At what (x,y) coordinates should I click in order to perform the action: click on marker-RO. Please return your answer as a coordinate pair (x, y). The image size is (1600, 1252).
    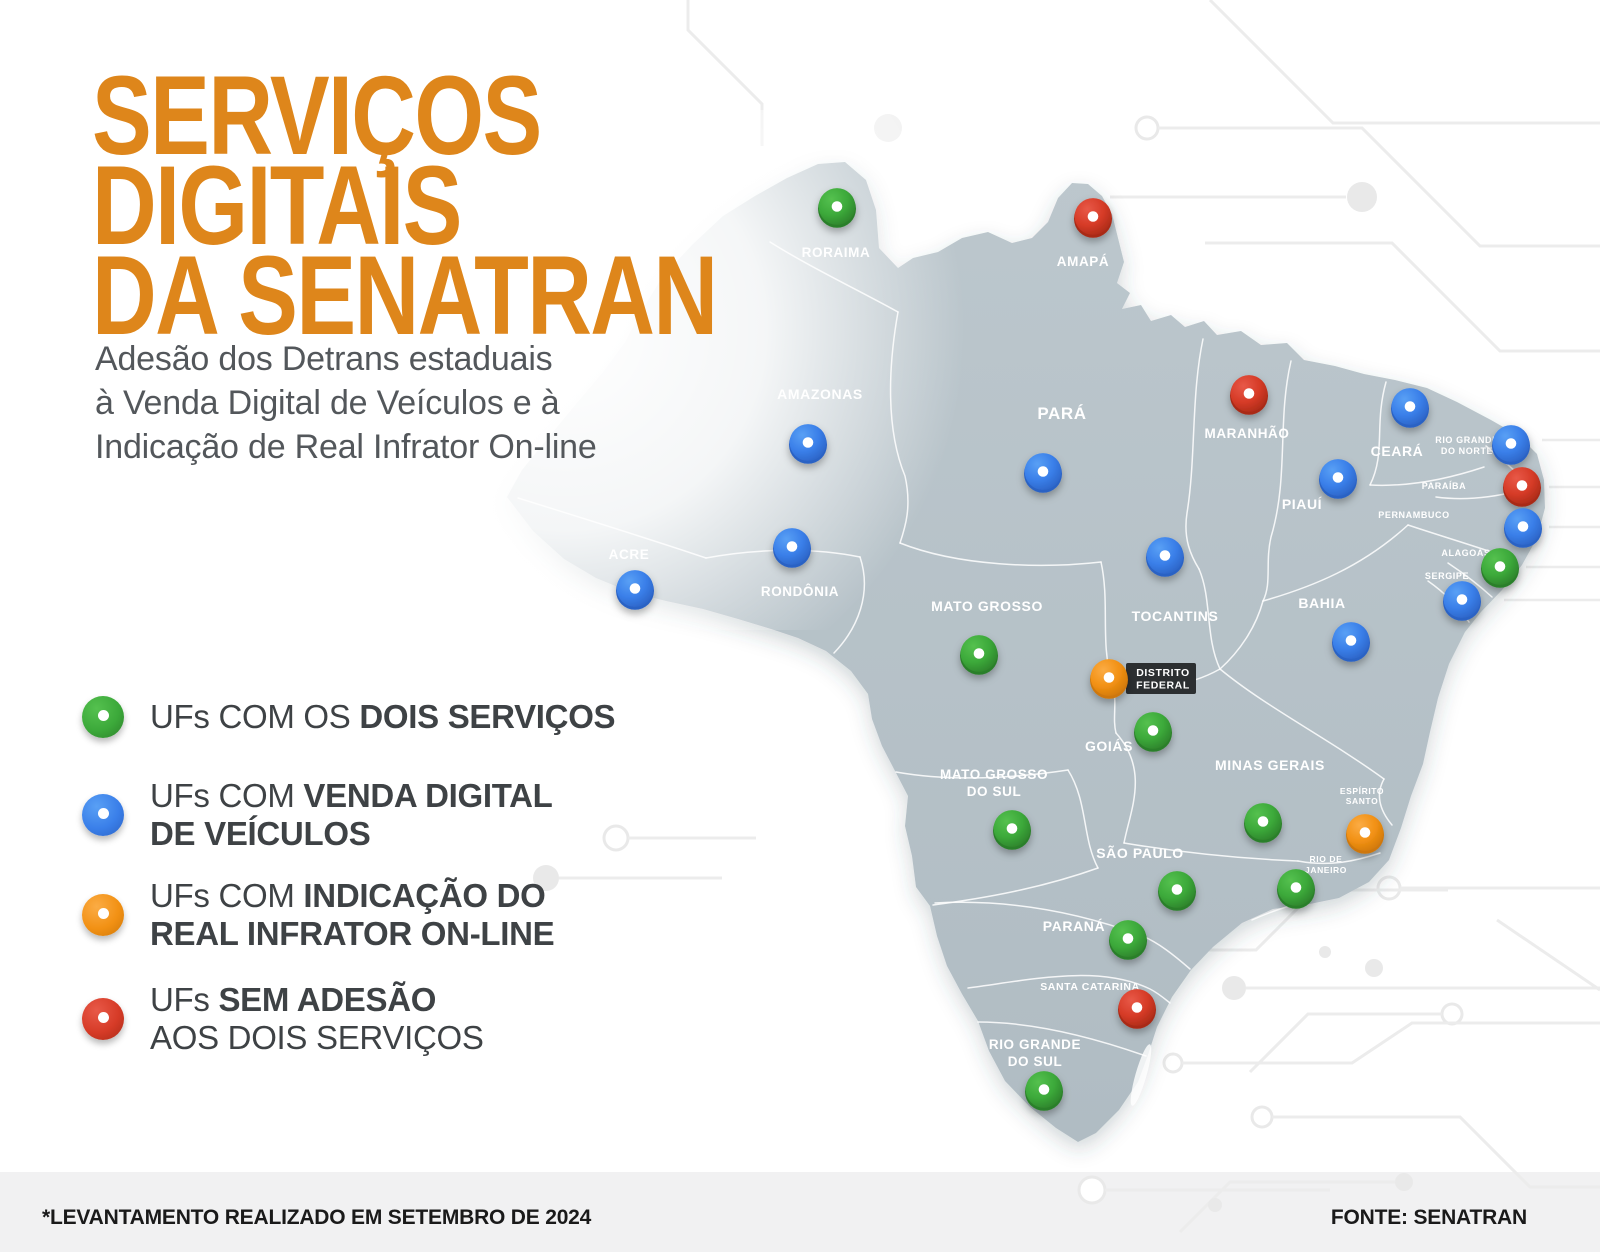
    Looking at the image, I should click on (792, 548).